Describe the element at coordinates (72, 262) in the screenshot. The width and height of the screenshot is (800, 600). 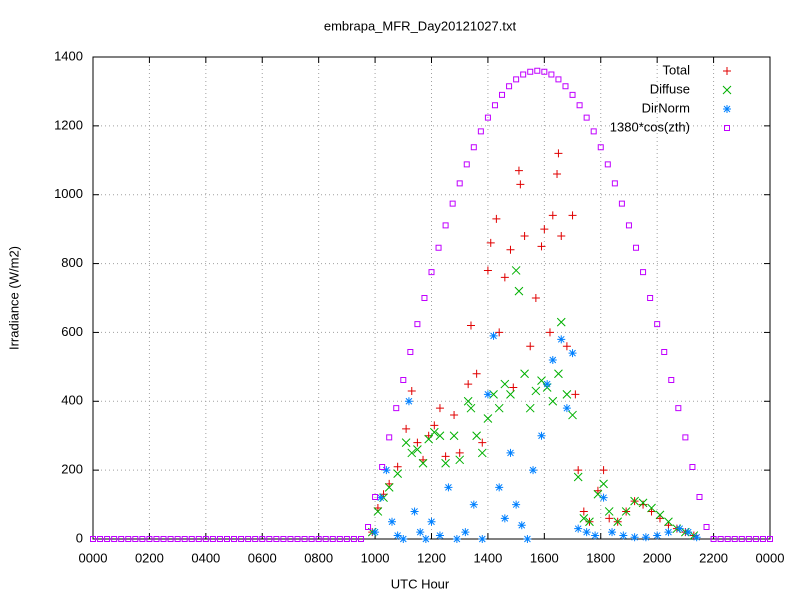
I see `y-tick-label: 800` at that location.